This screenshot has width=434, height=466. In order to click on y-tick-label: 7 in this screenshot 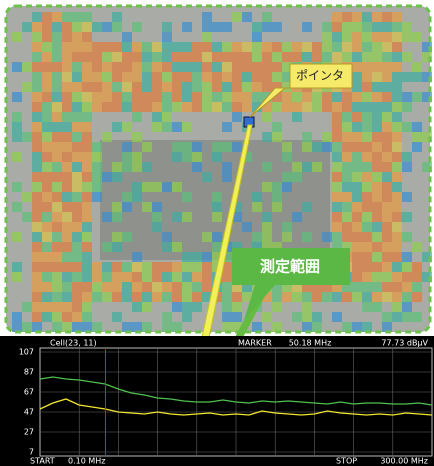, I will do `click(31, 452)`.